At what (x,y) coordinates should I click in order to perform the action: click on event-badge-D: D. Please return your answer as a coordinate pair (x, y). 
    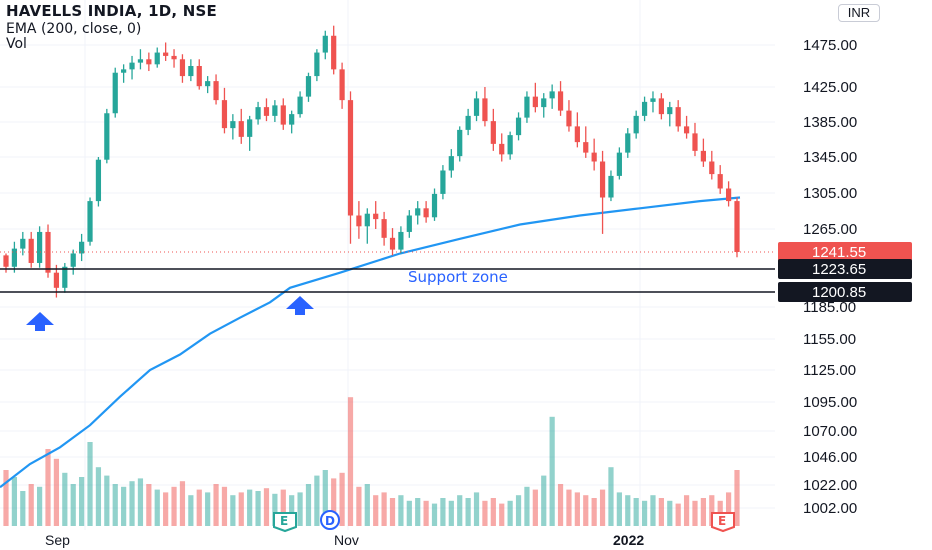
    Looking at the image, I should click on (330, 520).